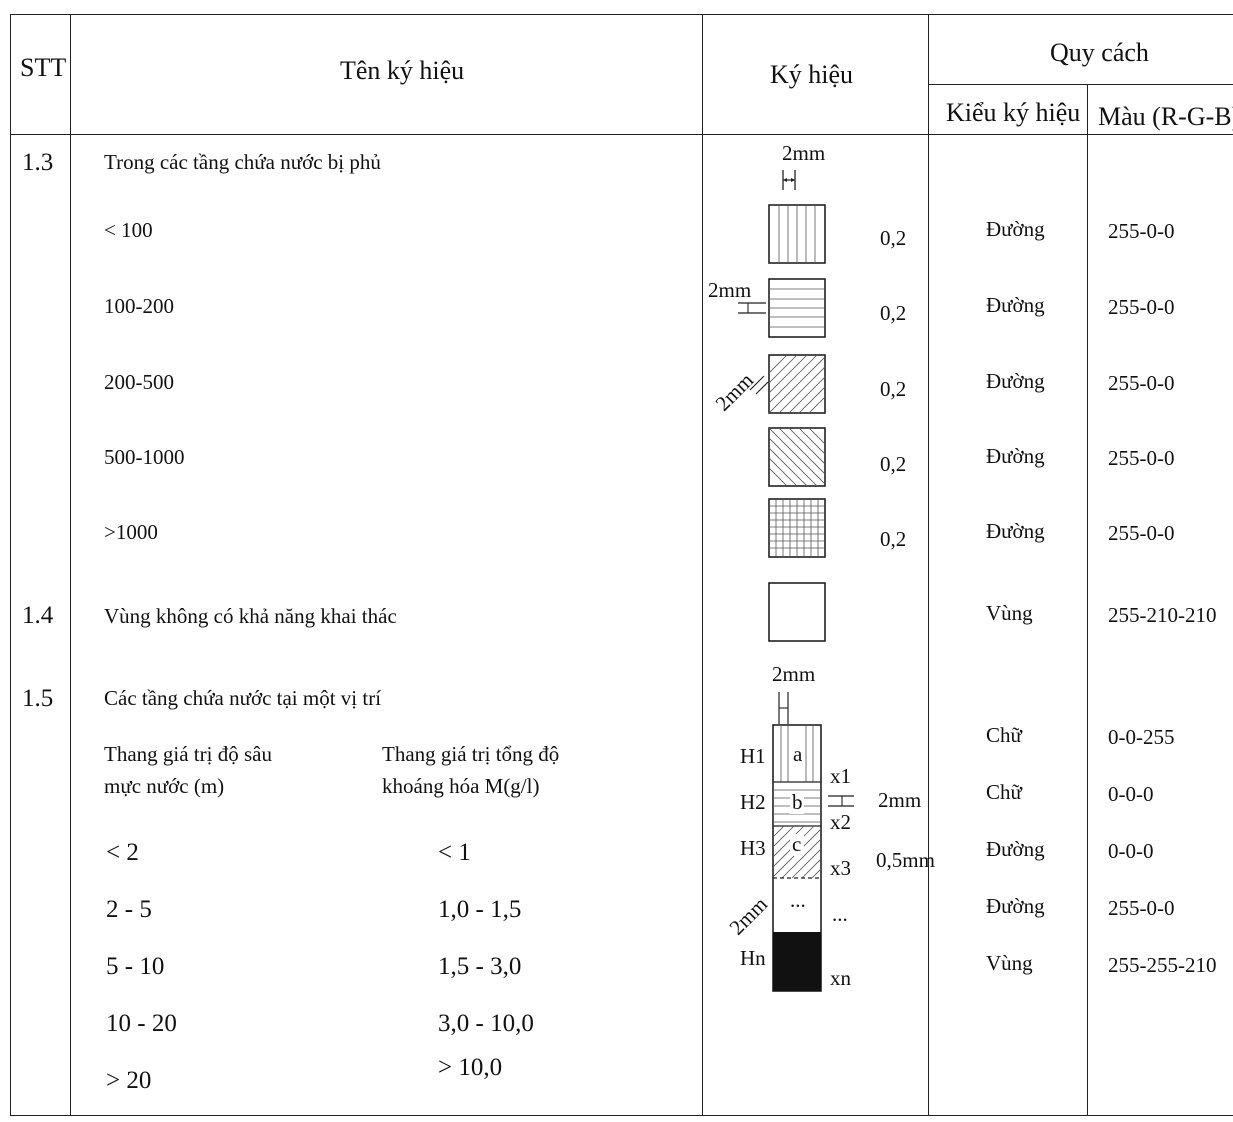 The height and width of the screenshot is (1122, 1233). I want to click on type-row-1: Đường, so click(1015, 229).